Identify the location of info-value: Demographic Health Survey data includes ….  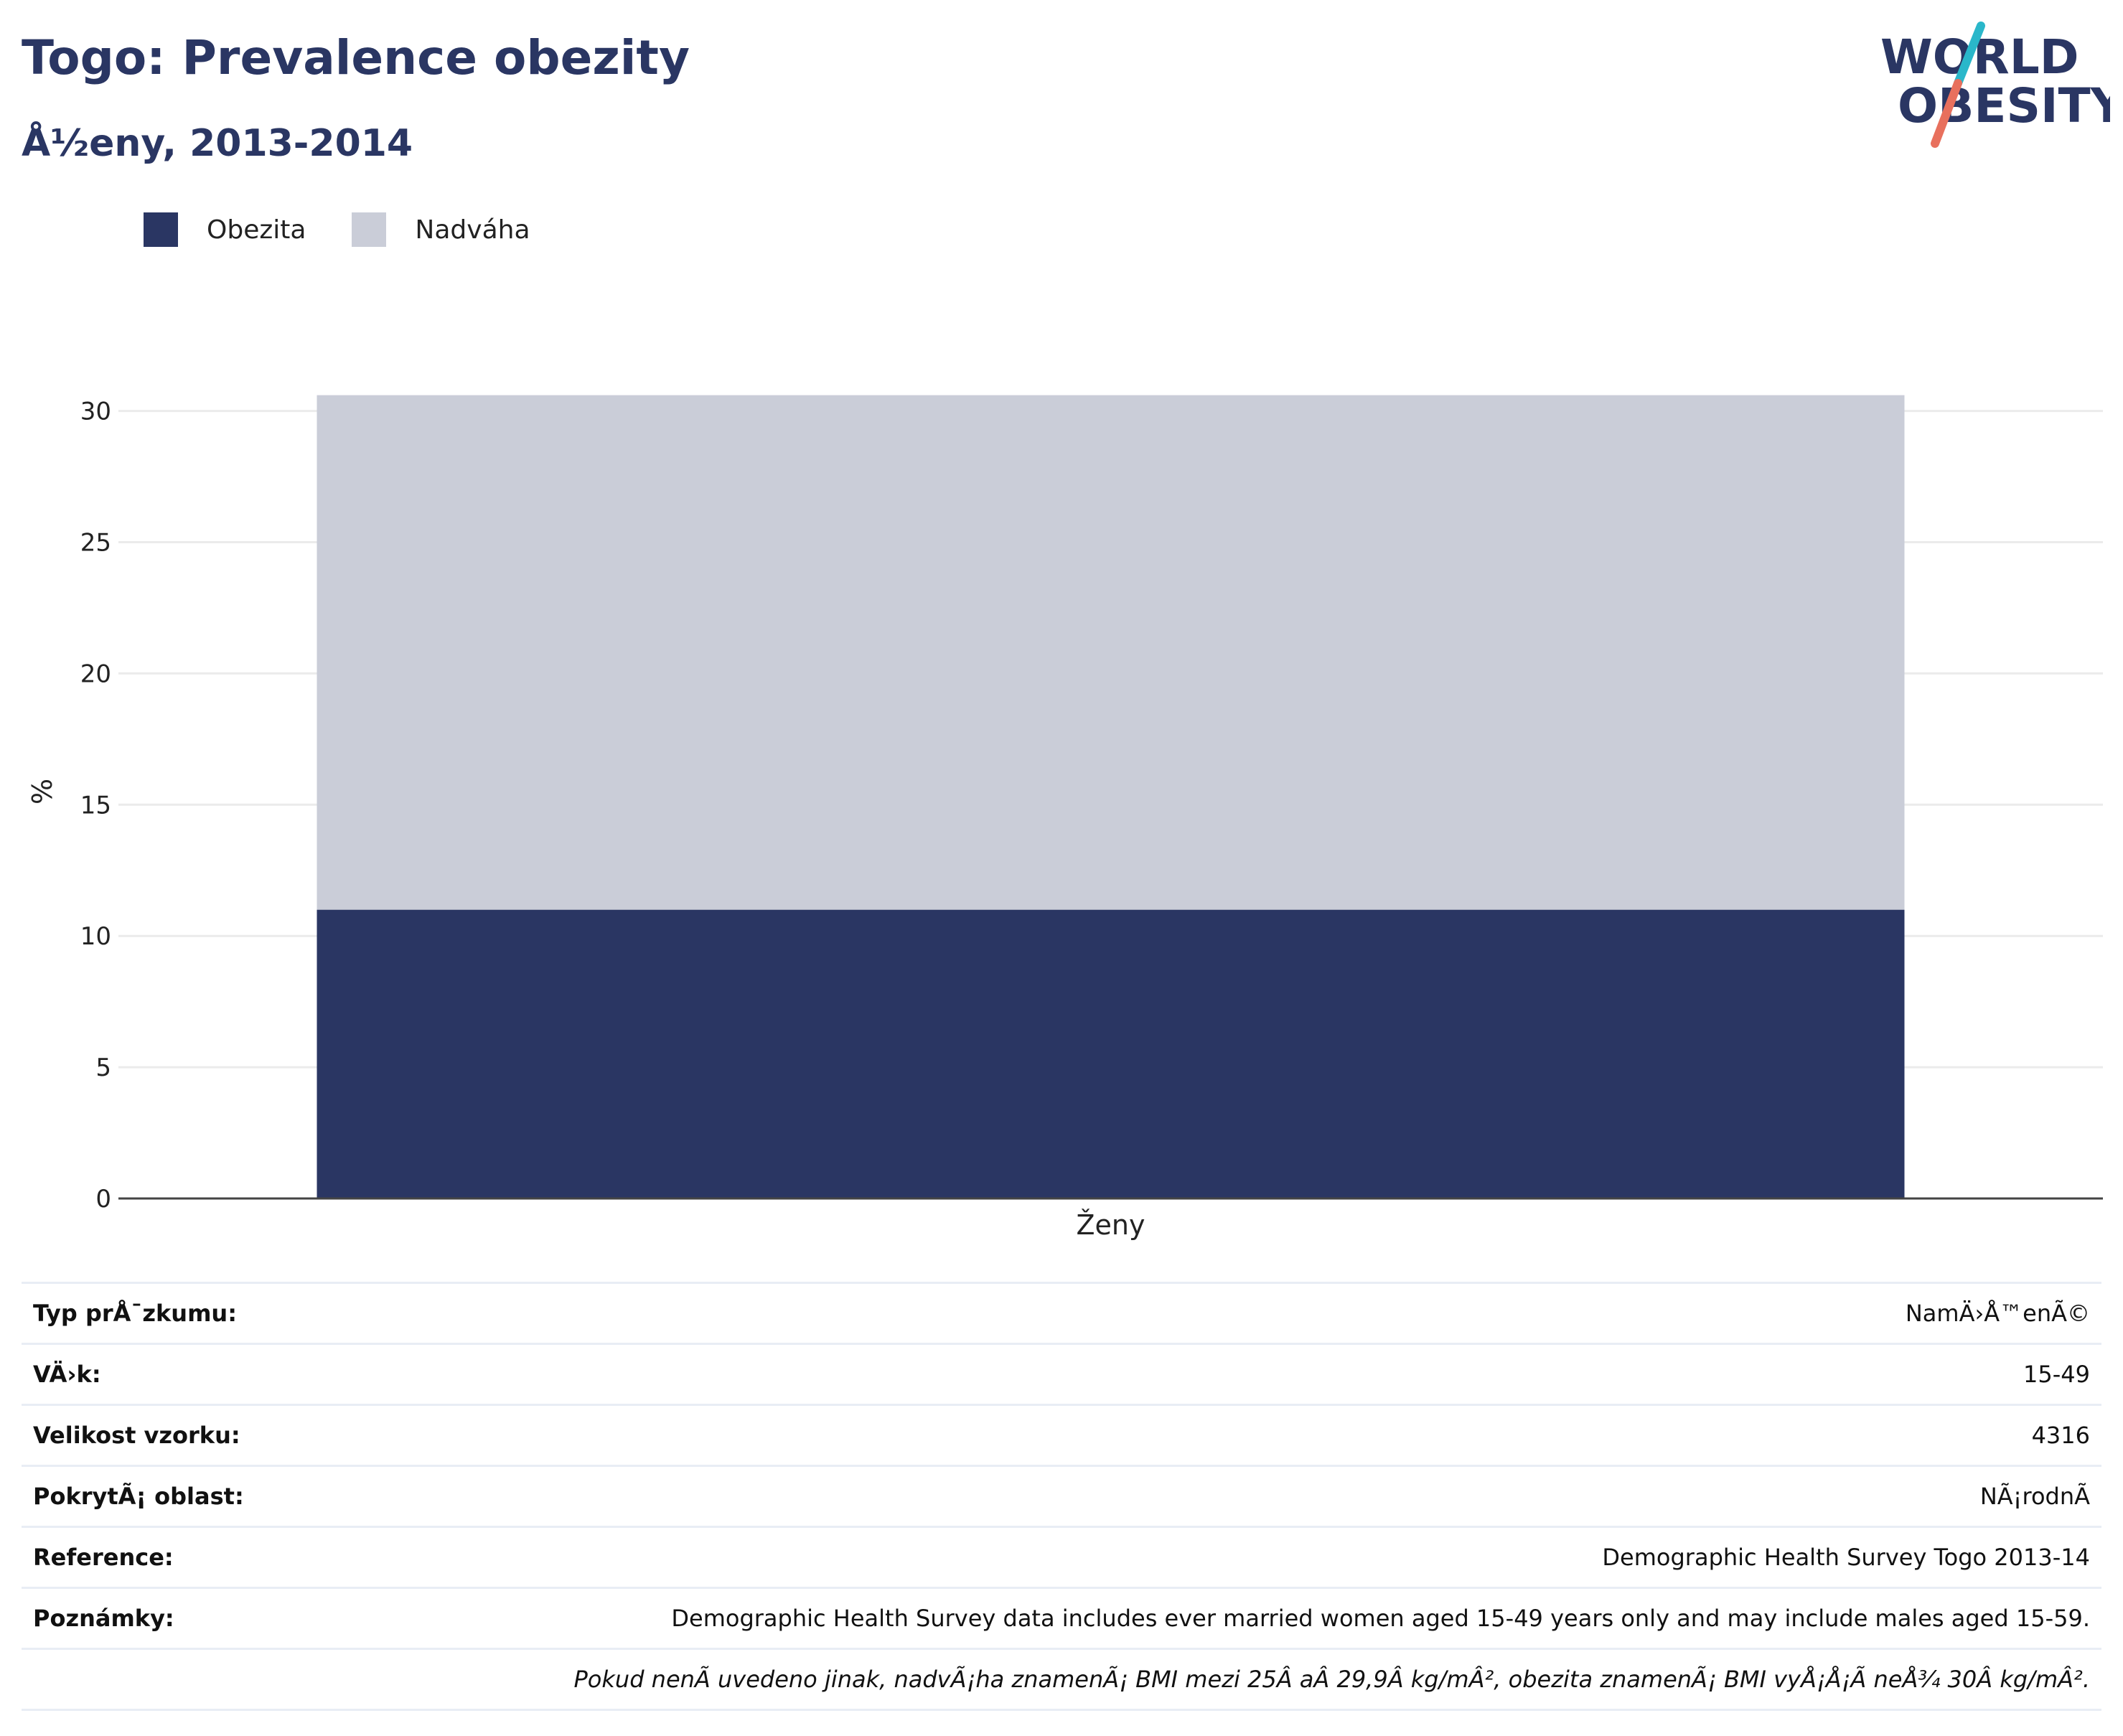
(1380, 1618).